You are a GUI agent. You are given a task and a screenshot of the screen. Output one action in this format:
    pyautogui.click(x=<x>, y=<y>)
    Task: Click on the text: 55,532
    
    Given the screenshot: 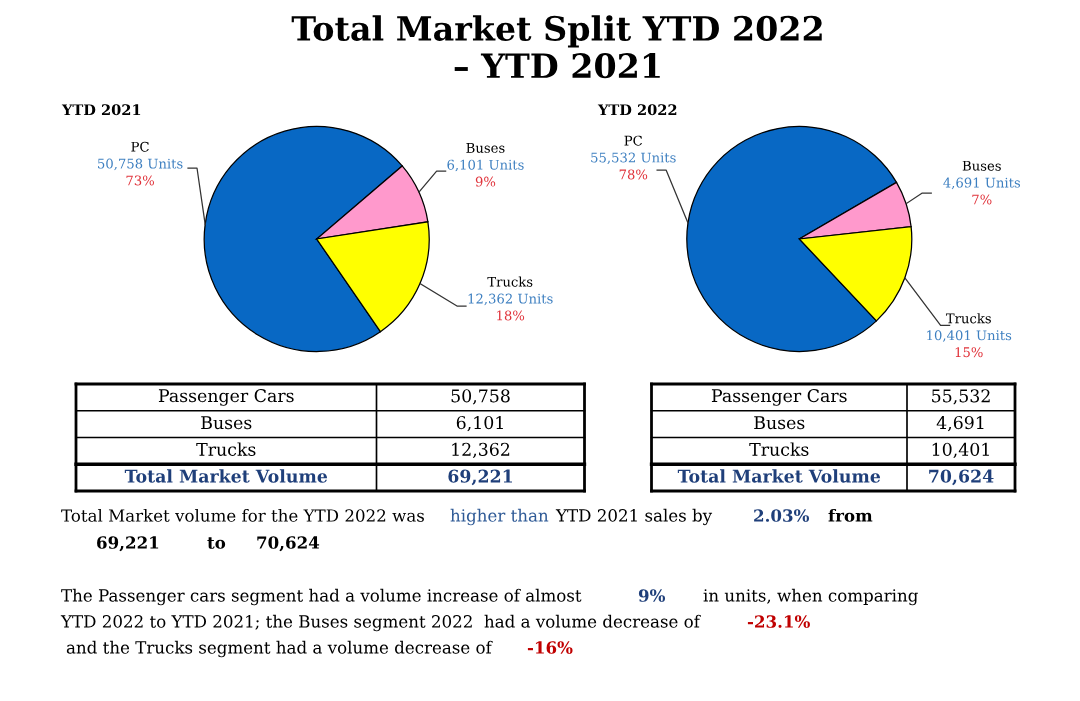 What is the action you would take?
    pyautogui.click(x=961, y=397)
    